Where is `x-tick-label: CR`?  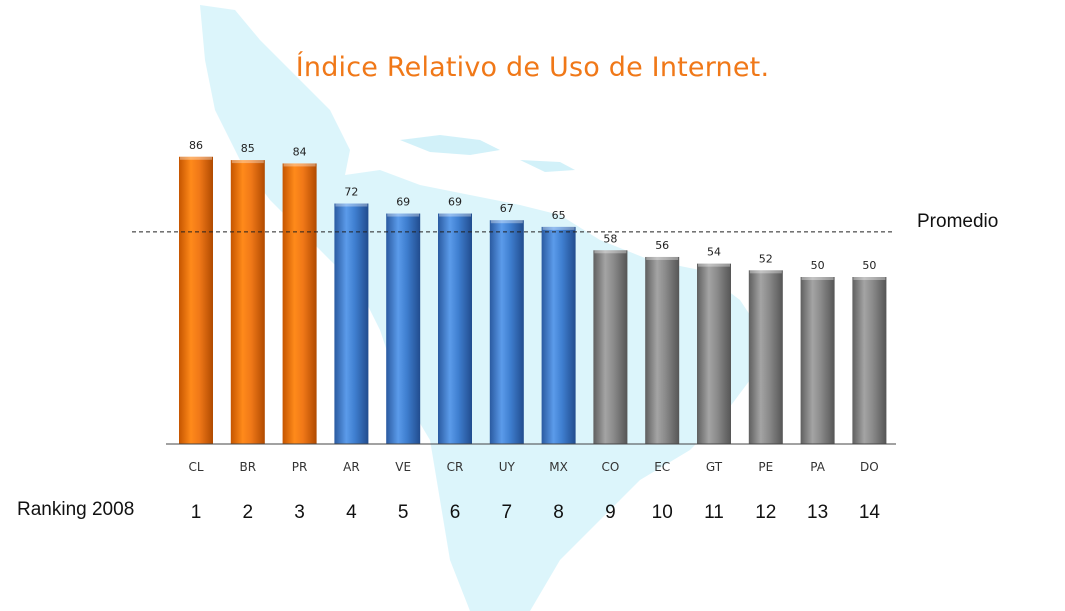
x-tick-label: CR is located at coordinates (455, 467).